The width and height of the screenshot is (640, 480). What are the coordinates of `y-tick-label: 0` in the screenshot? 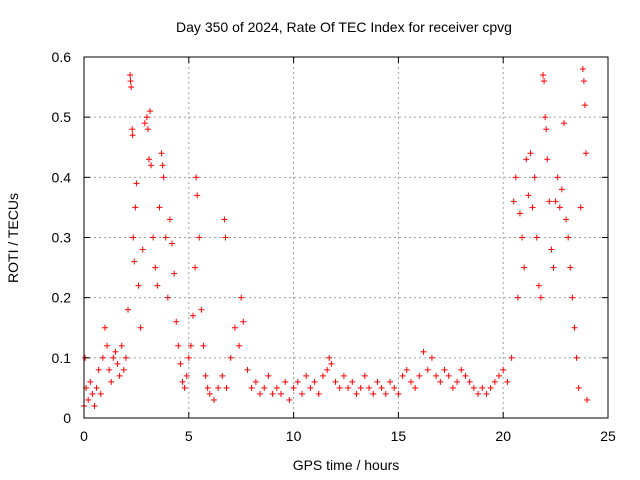 It's located at (67, 418).